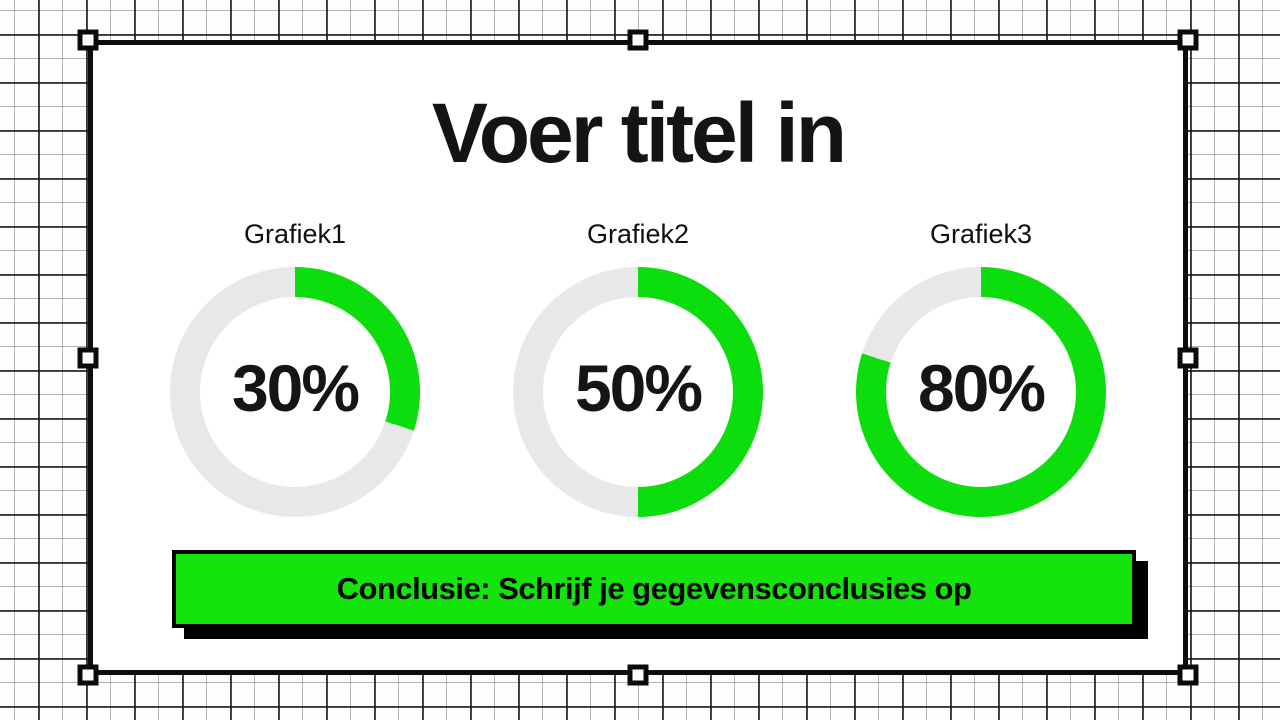  I want to click on donut-value: 80%, so click(981, 388).